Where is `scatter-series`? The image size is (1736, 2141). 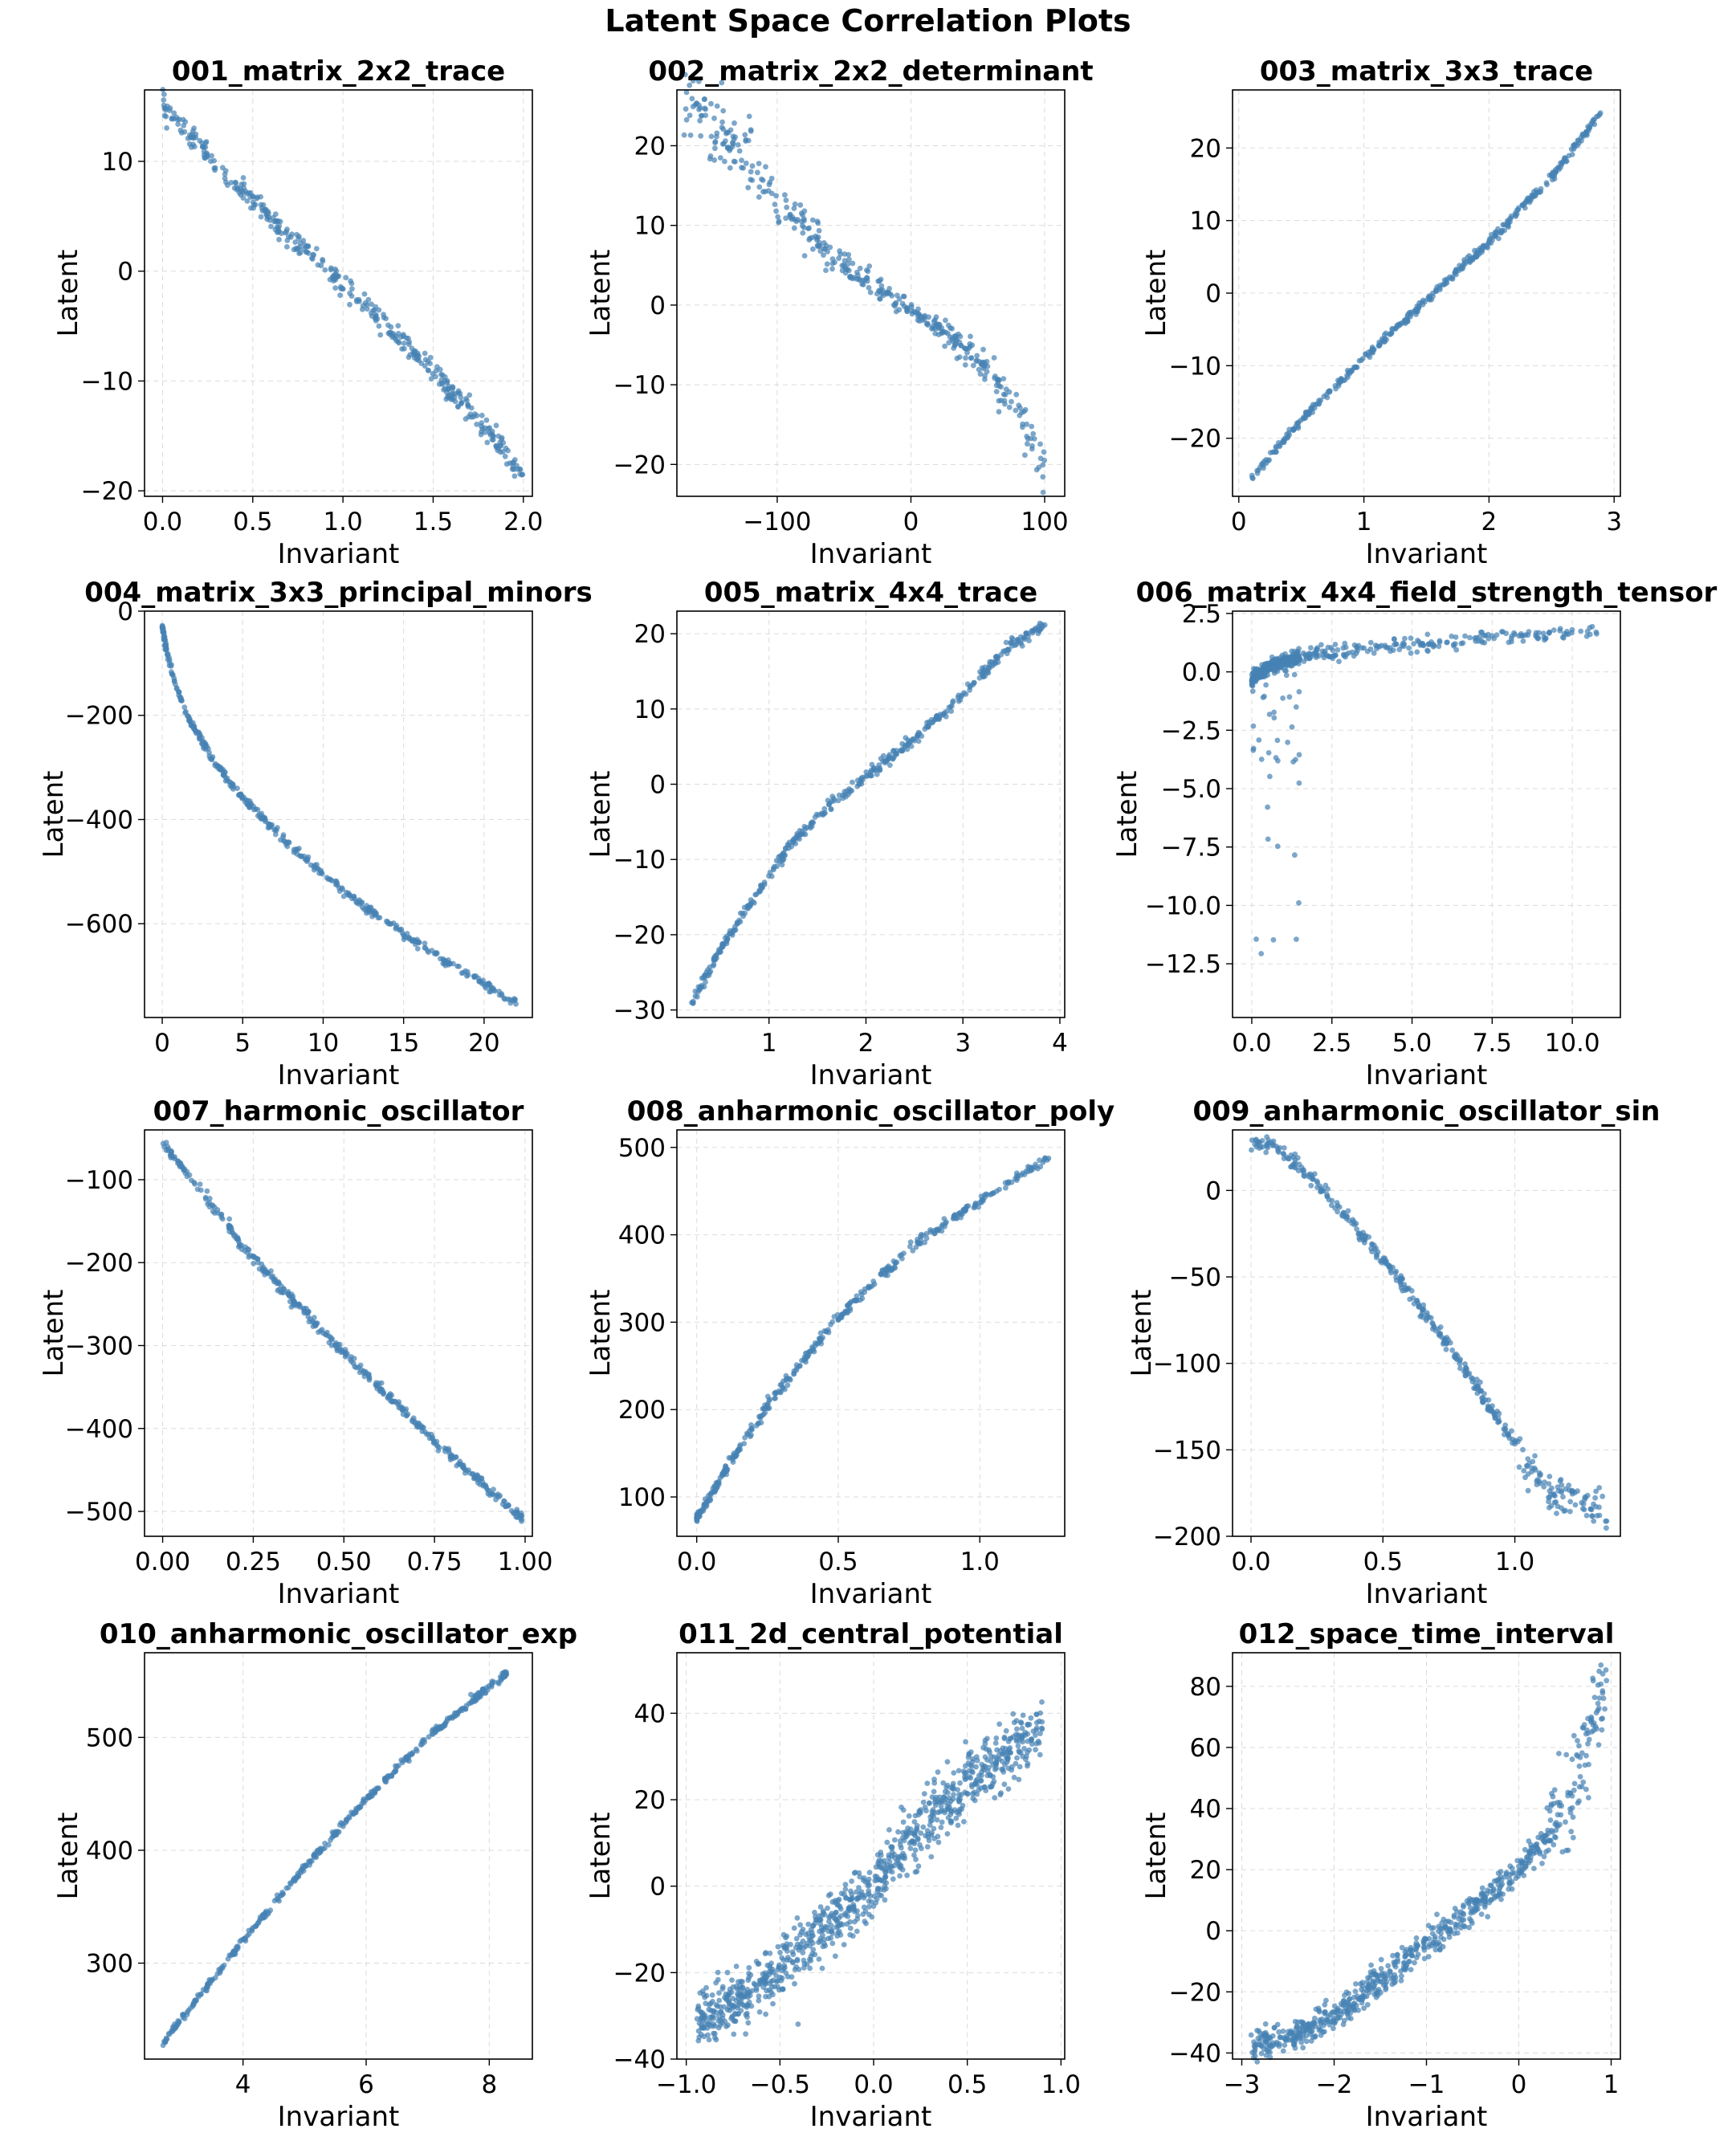
scatter-series is located at coordinates (873, 1339).